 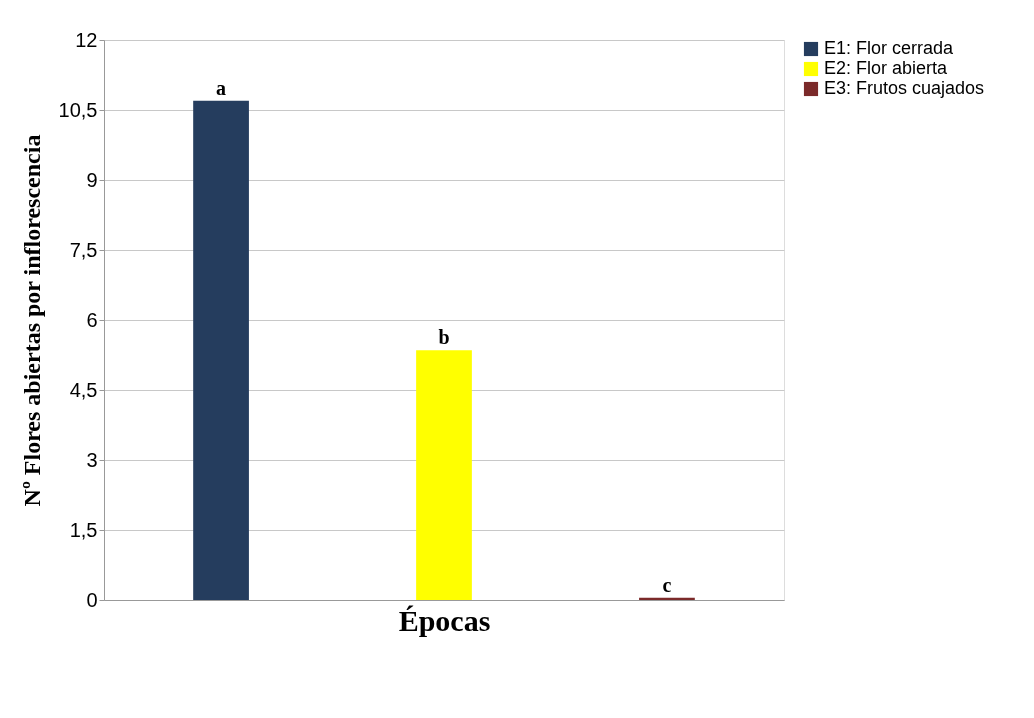 I want to click on y-tick-label: 1,5, so click(x=83, y=529).